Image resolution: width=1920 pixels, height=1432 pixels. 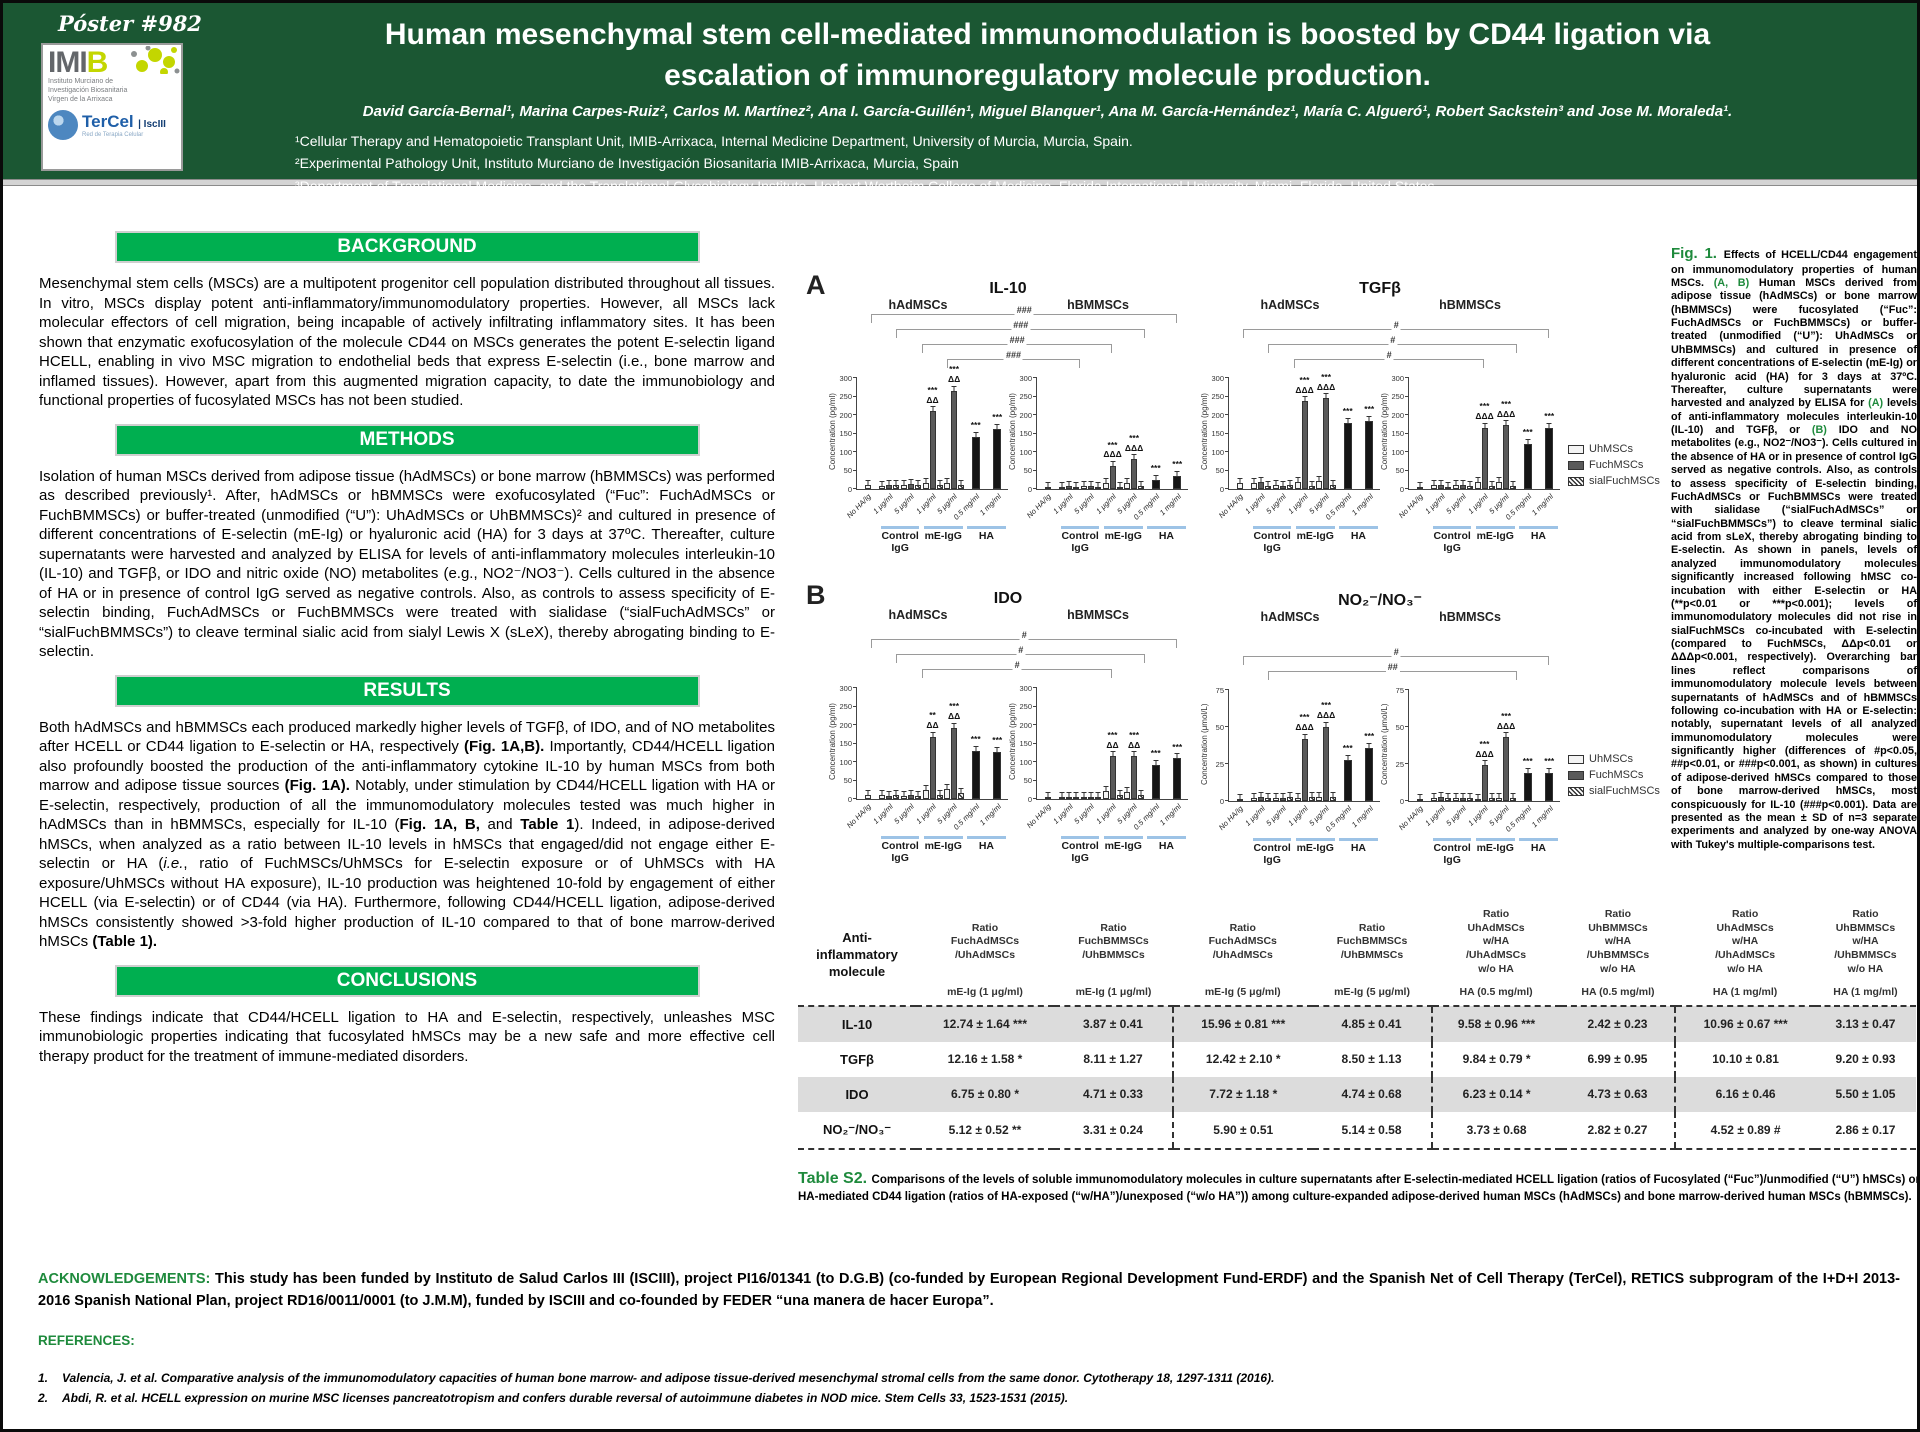 What do you see at coordinates (1372, 992) in the screenshot?
I see `table-header-concentration: mE-Ig (5 μg/ml)` at bounding box center [1372, 992].